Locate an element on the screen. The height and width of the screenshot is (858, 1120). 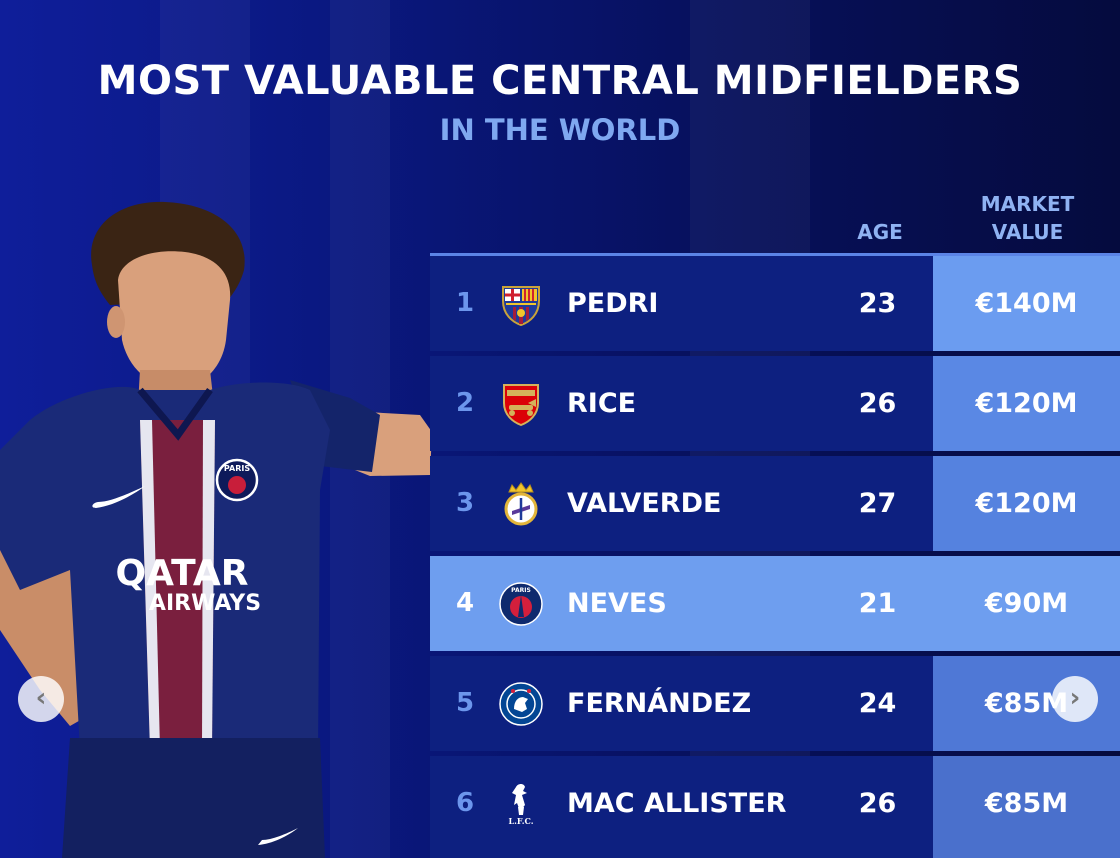
real-madrid-crest-icon is located at coordinates (521, 504).